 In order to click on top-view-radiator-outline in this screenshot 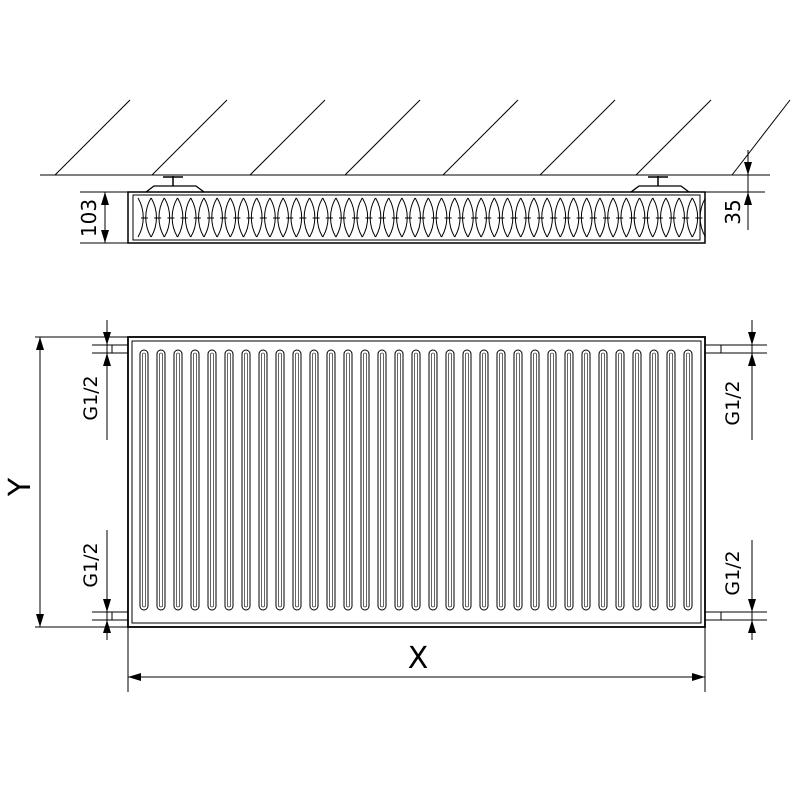, I will do `click(416, 217)`.